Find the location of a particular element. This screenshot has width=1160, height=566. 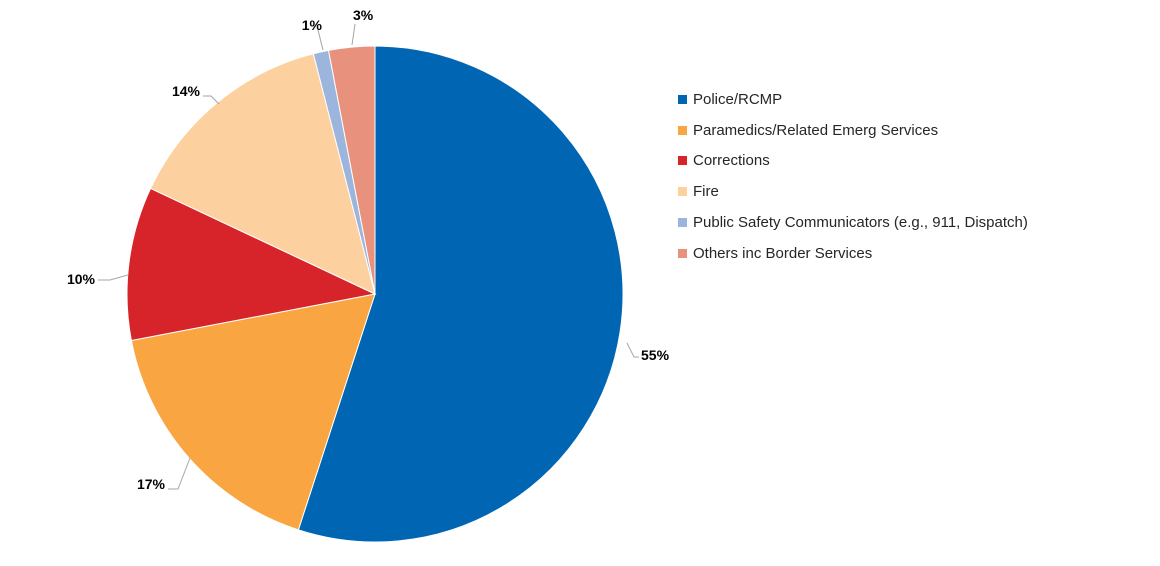

data-label: 3% is located at coordinates (363, 15).